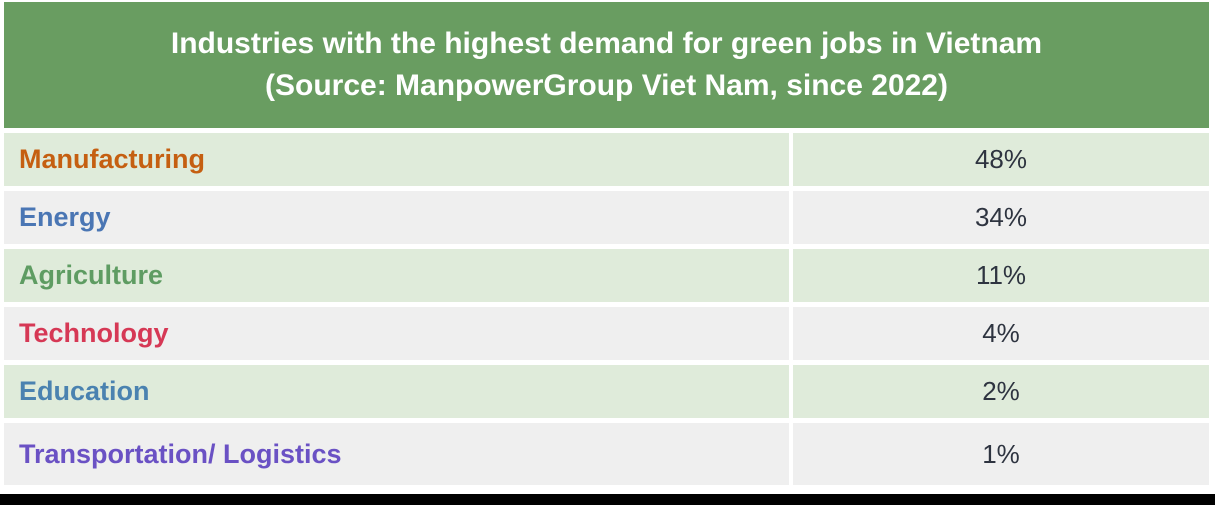 This screenshot has width=1215, height=505. Describe the element at coordinates (1001, 391) in the screenshot. I see `industry-value: 2%` at that location.